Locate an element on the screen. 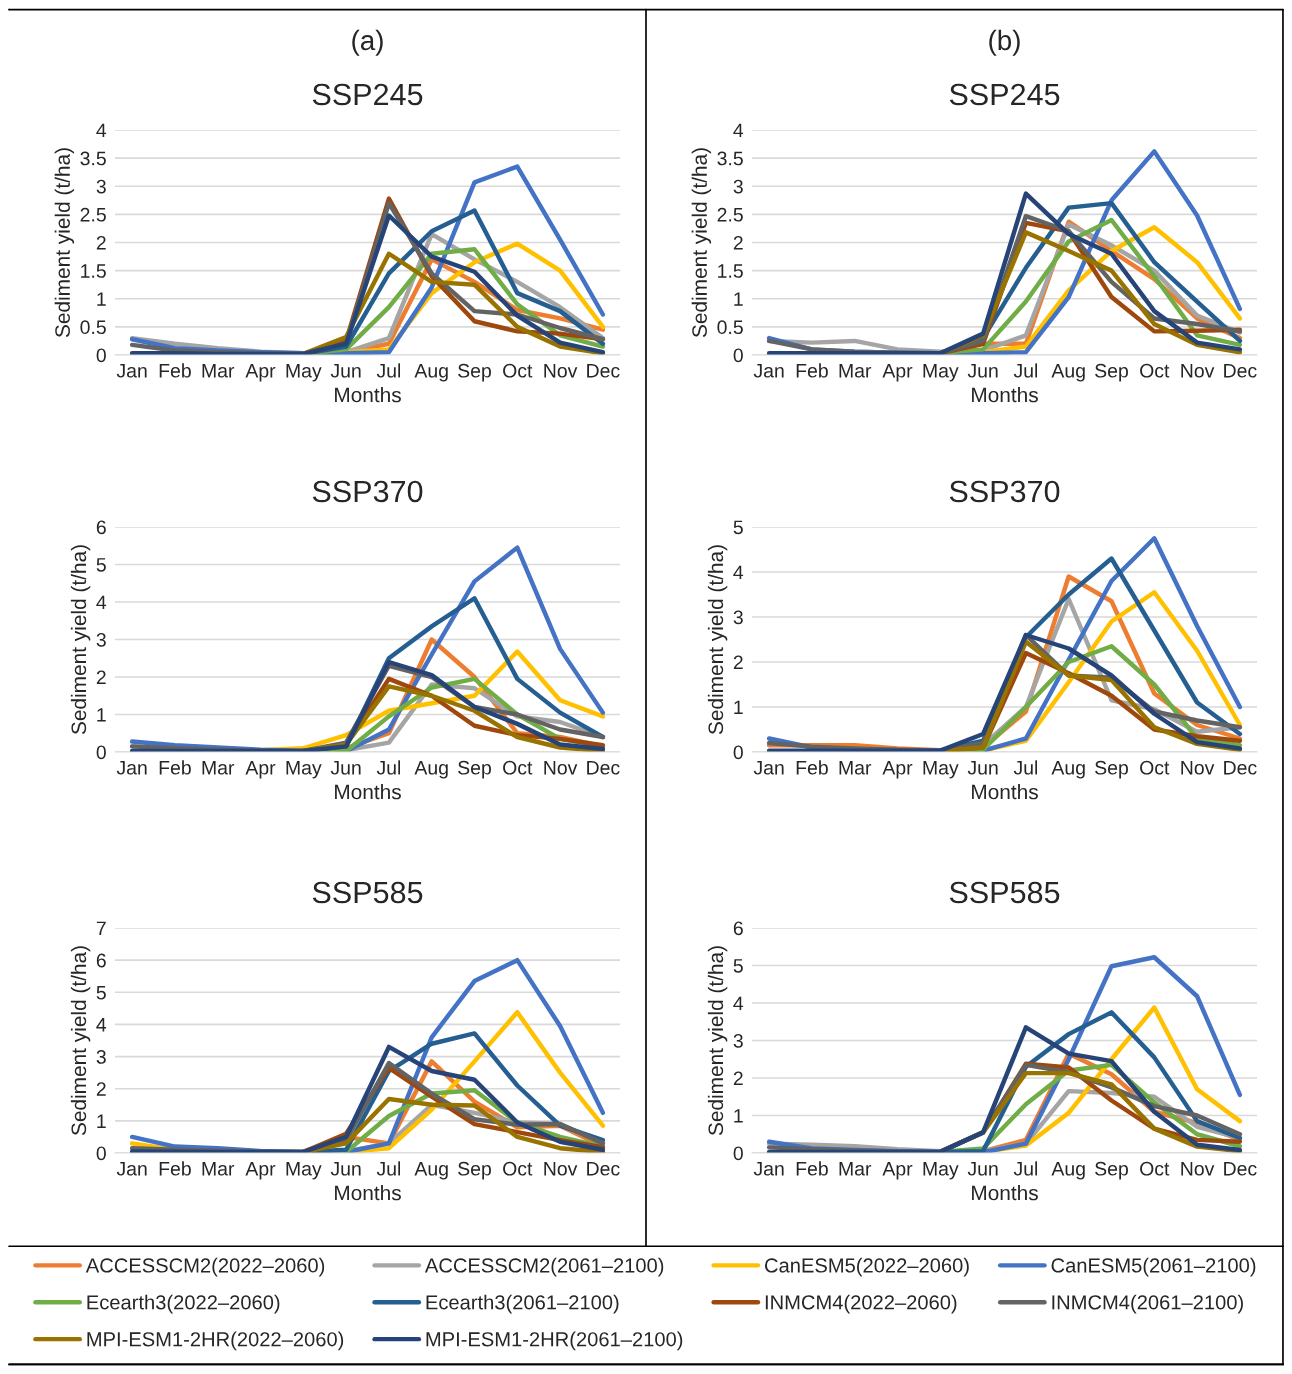 The image size is (1292, 1374). legend-label: INMCM4(2061–2100) is located at coordinates (1147, 1304).